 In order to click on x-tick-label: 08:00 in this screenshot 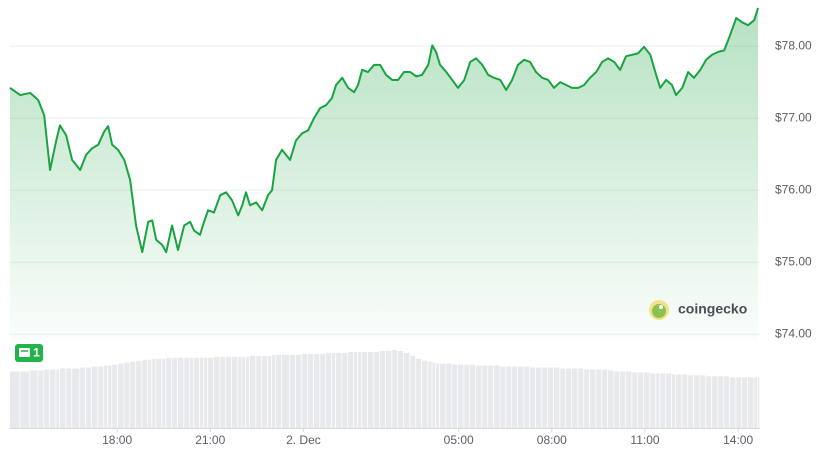, I will do `click(552, 440)`.